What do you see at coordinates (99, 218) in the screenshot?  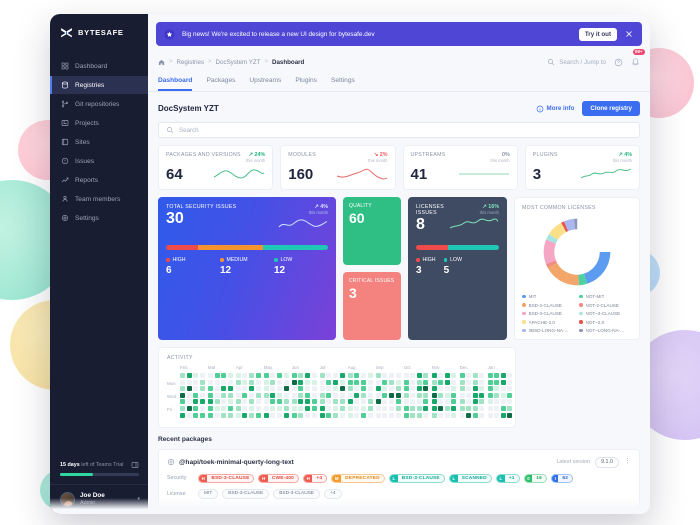 I see `sidebar-item-settings: Settings` at bounding box center [99, 218].